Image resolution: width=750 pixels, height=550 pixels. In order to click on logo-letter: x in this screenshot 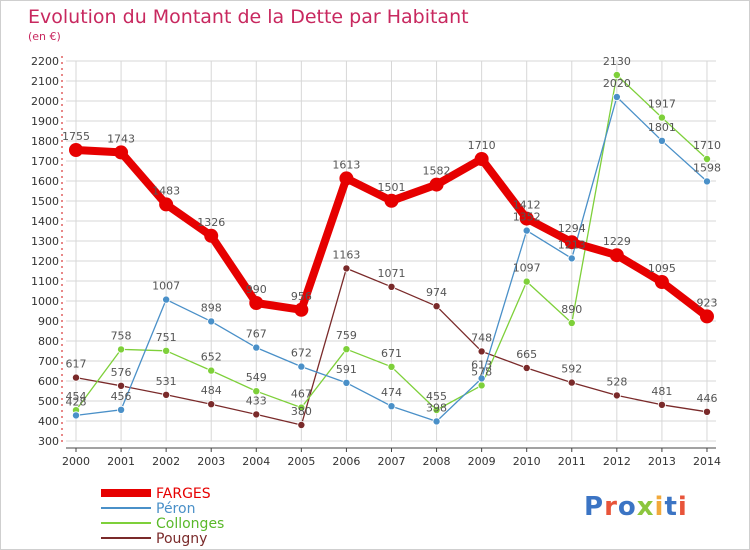, I will do `click(645, 507)`.